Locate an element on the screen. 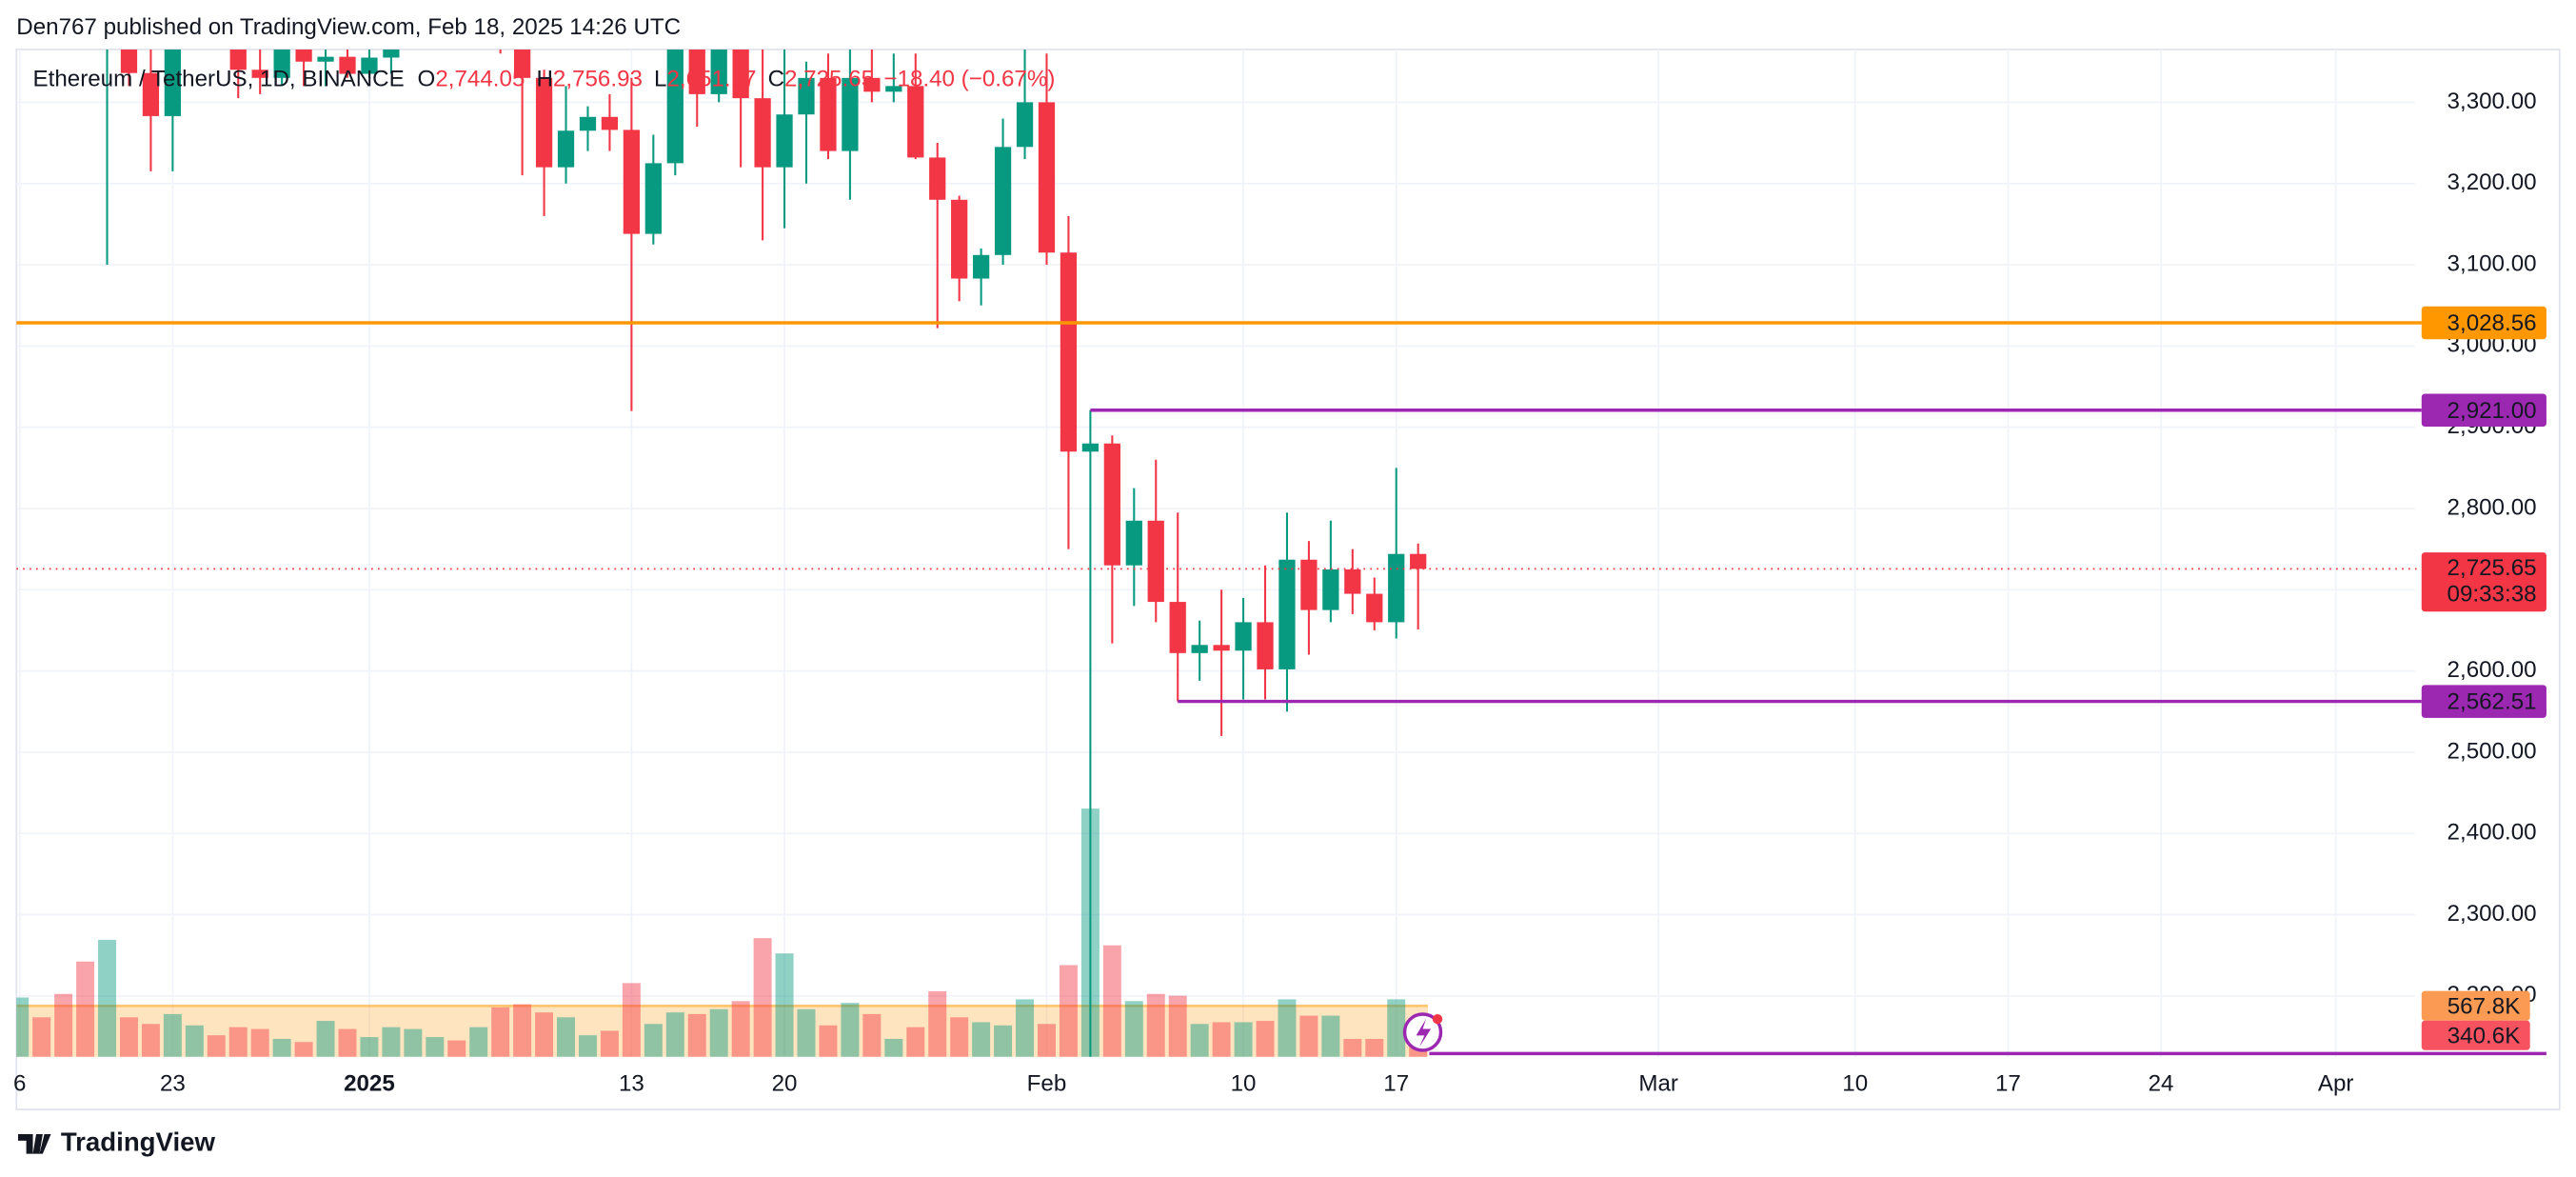 Image resolution: width=2576 pixels, height=1177 pixels. legend-value: 2,756.93 is located at coordinates (598, 79).